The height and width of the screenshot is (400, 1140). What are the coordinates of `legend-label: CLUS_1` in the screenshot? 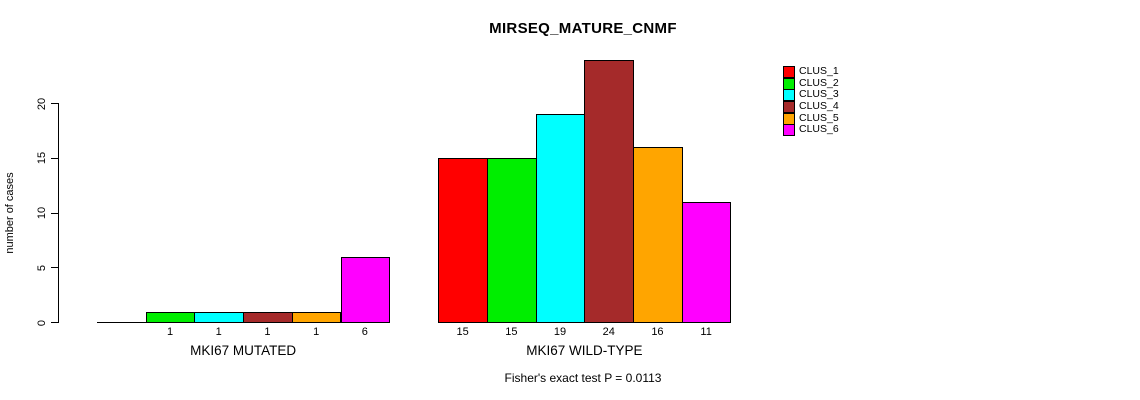 It's located at (819, 71).